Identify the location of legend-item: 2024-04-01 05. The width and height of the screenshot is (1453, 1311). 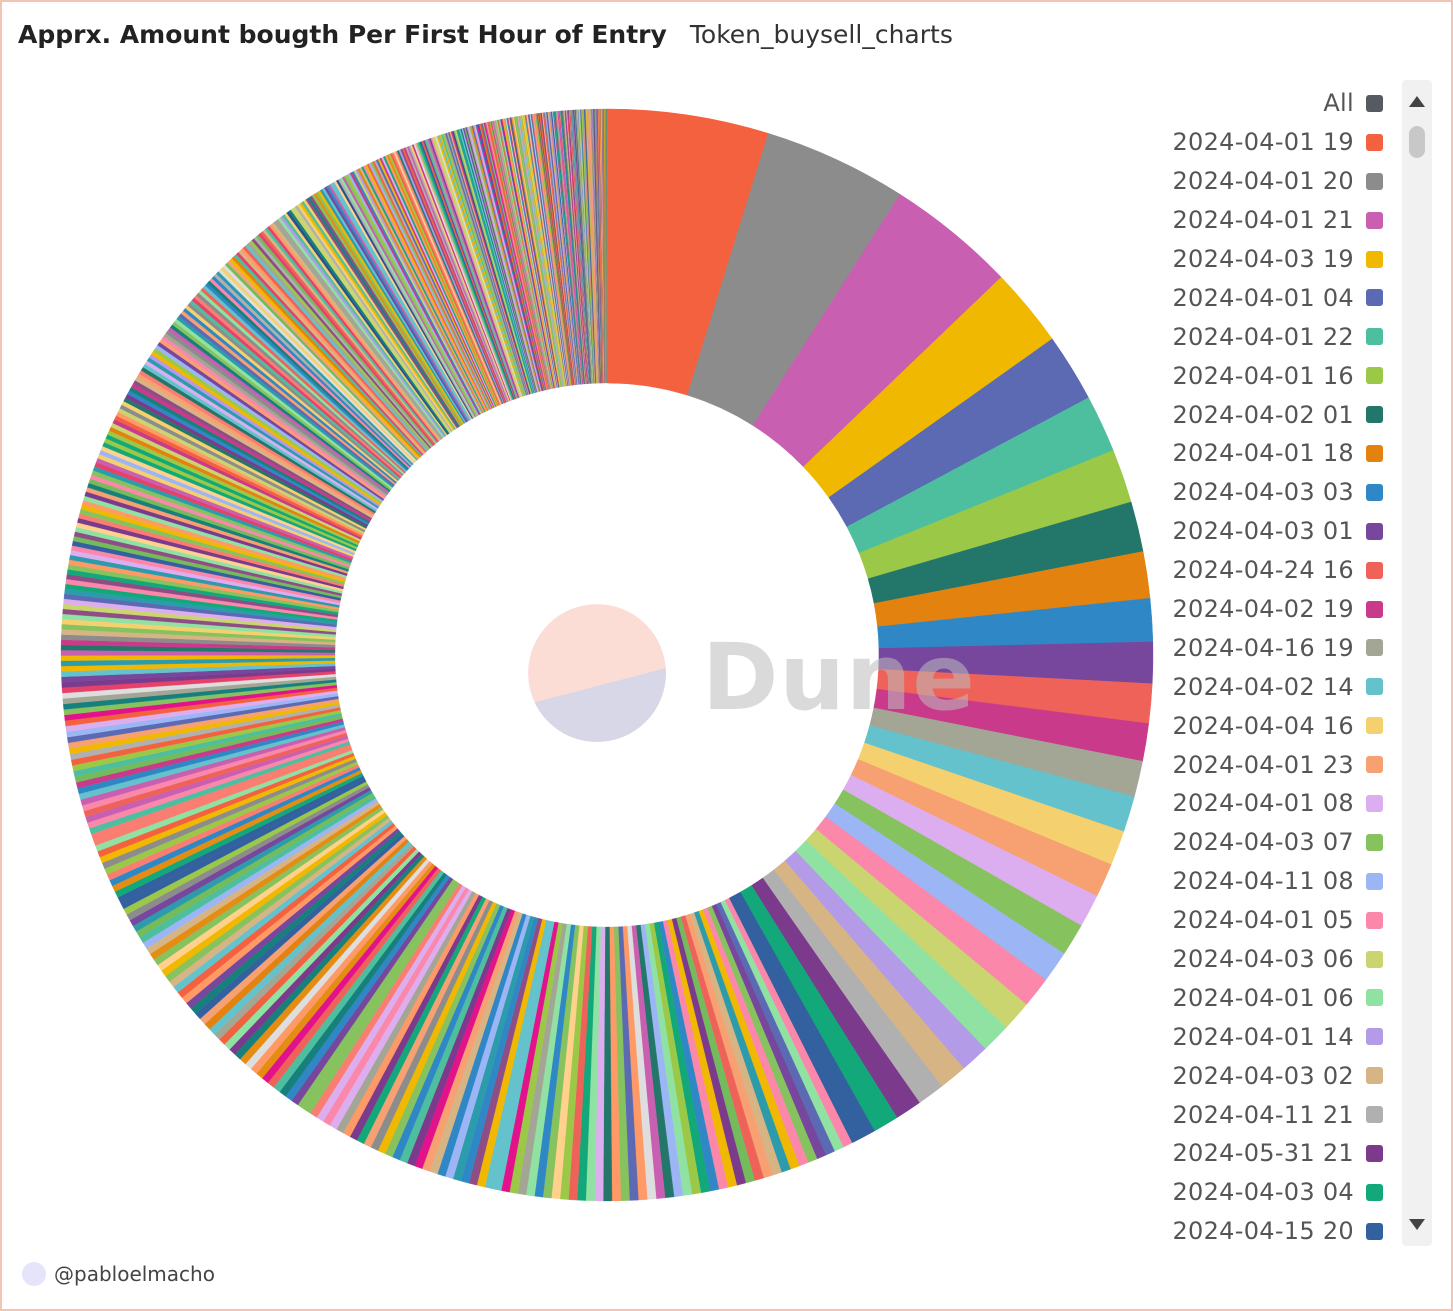
(1233, 920).